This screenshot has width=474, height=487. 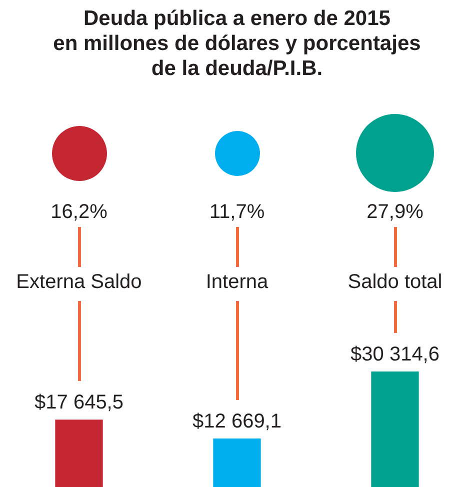 What do you see at coordinates (395, 354) in the screenshot?
I see `data-label: $30 314,6` at bounding box center [395, 354].